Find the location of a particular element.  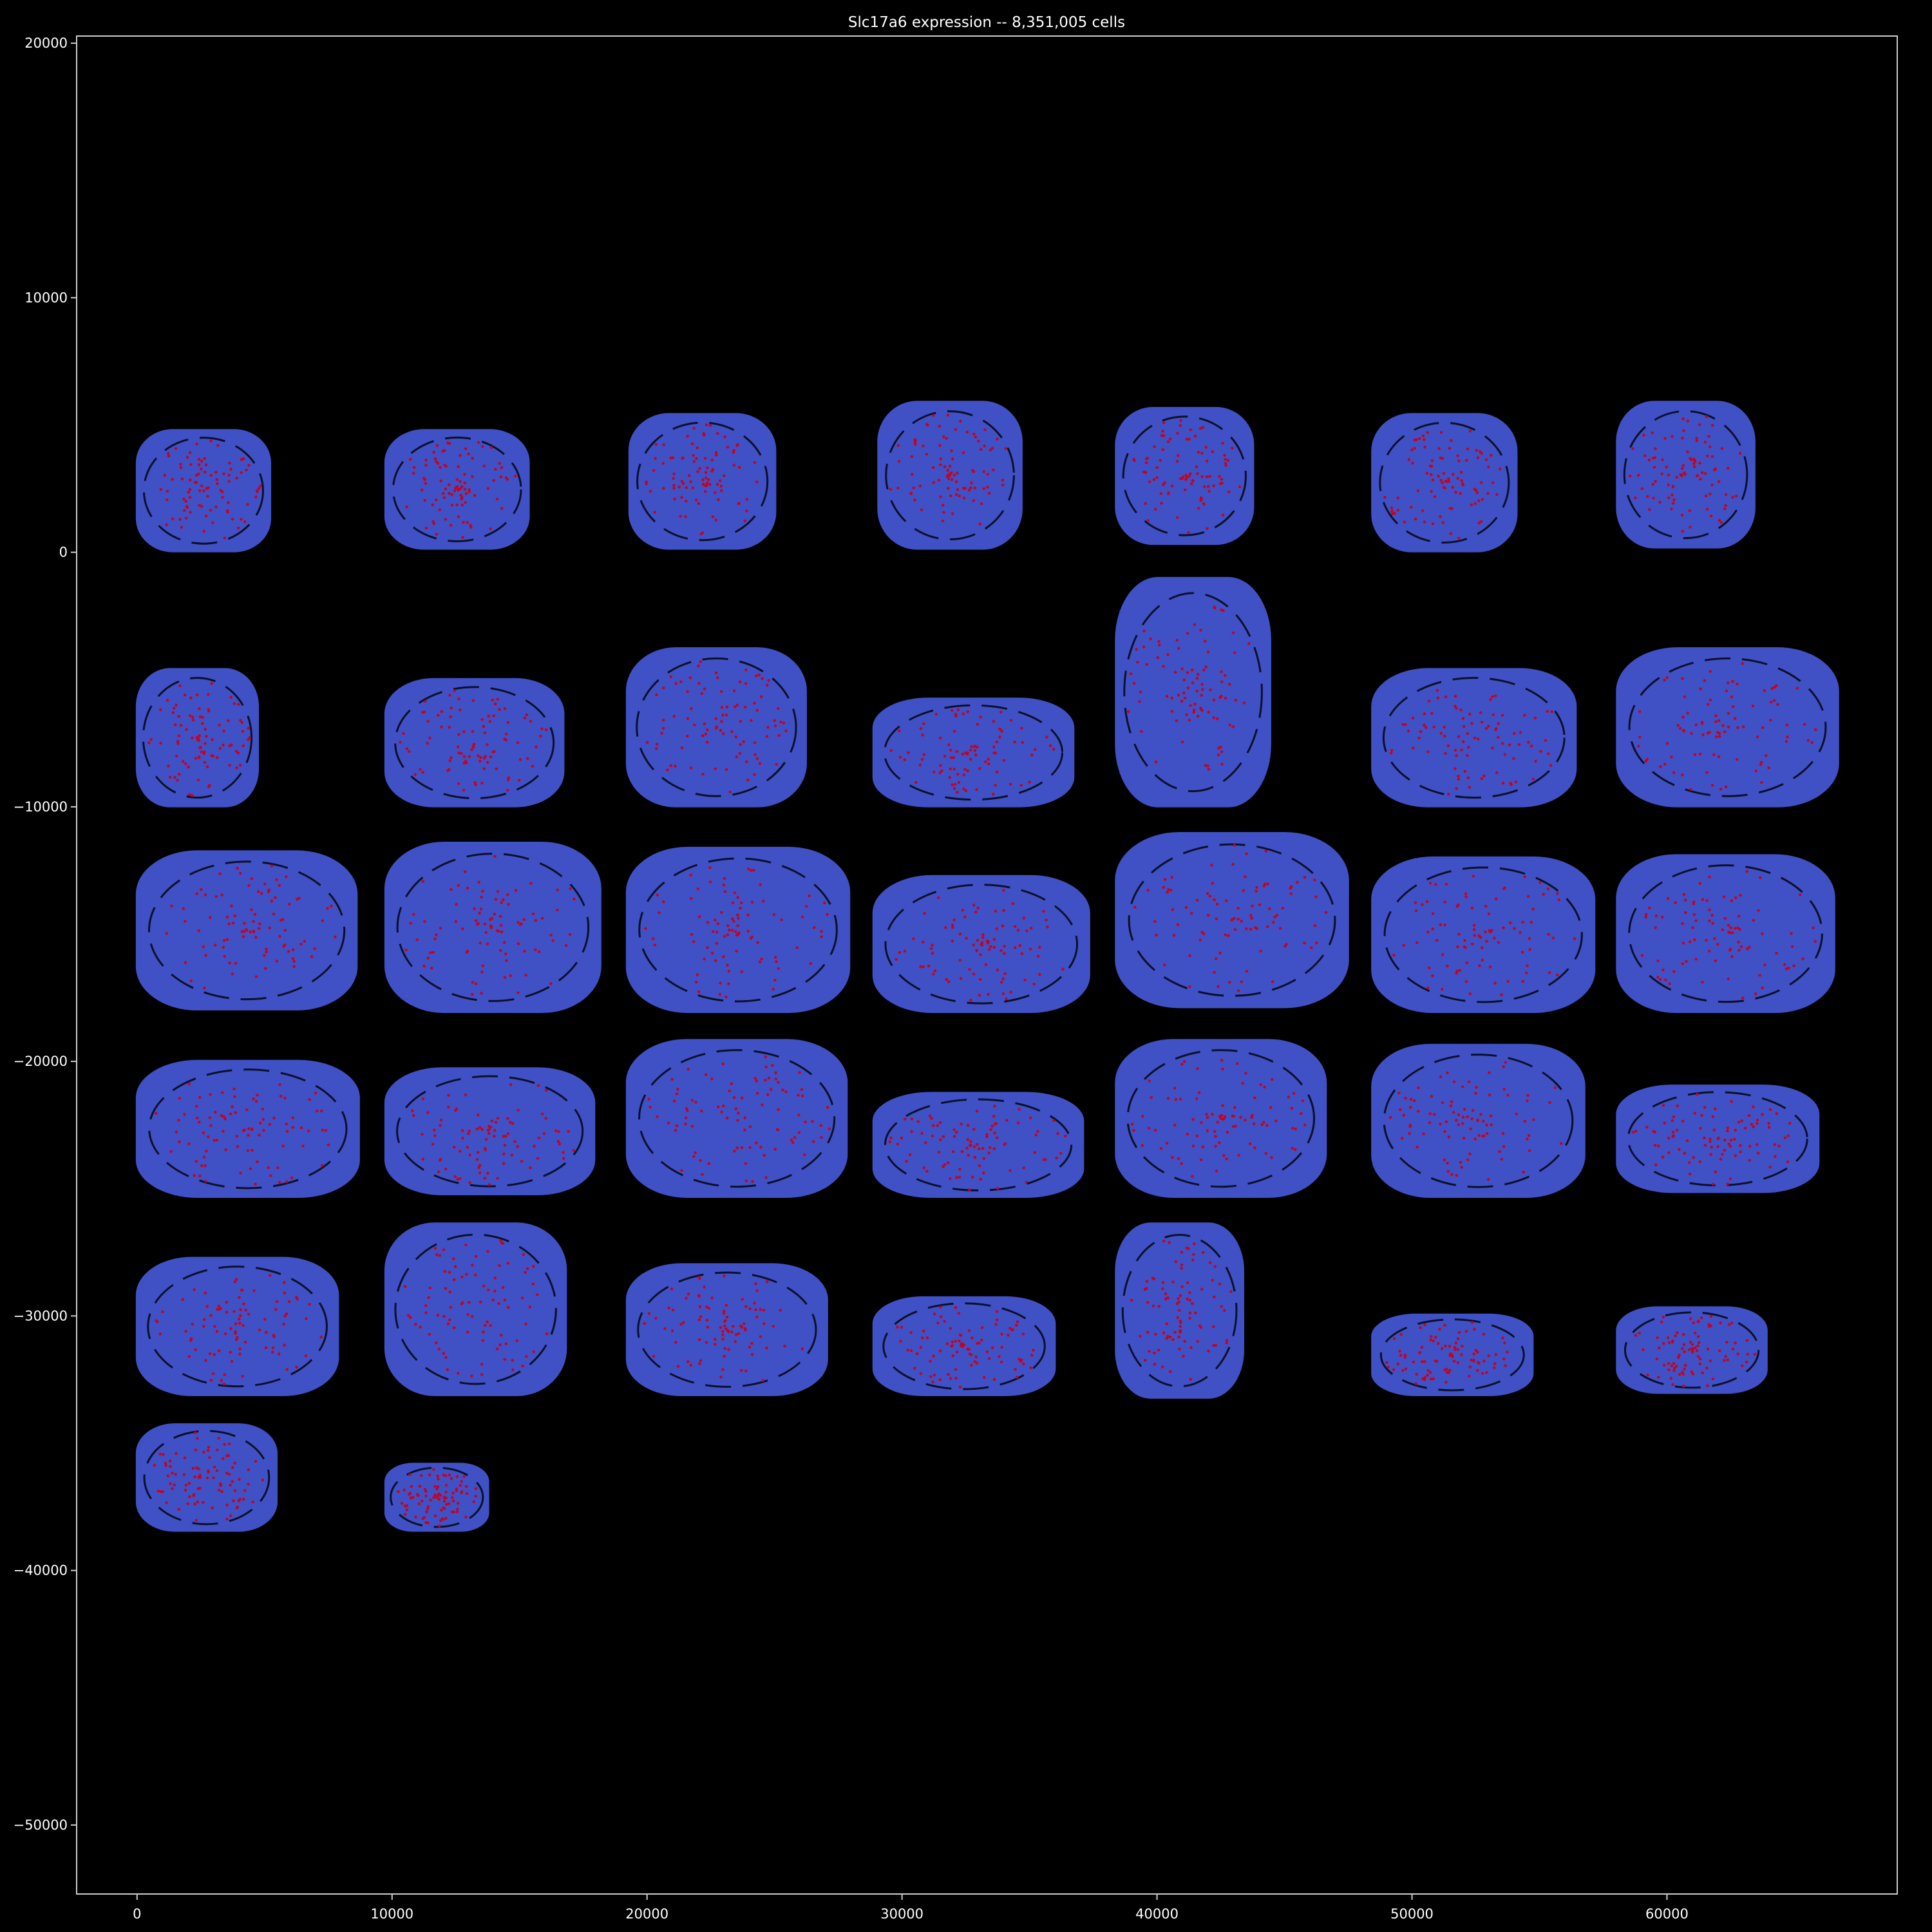

tissue-section is located at coordinates (964, 1346).